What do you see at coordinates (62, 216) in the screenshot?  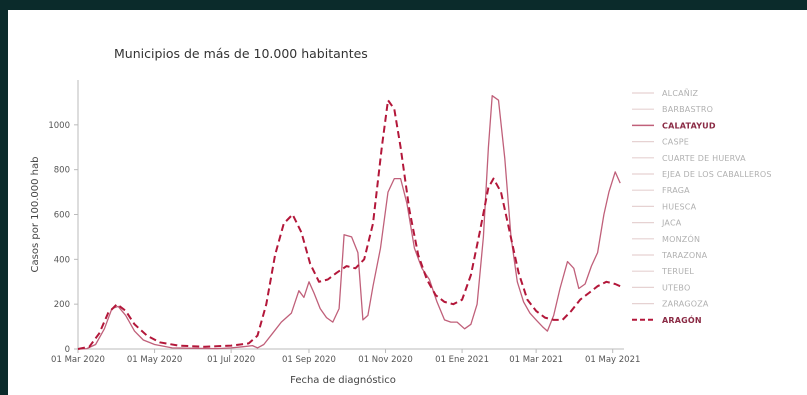 I see `y-tick-label: 600` at bounding box center [62, 216].